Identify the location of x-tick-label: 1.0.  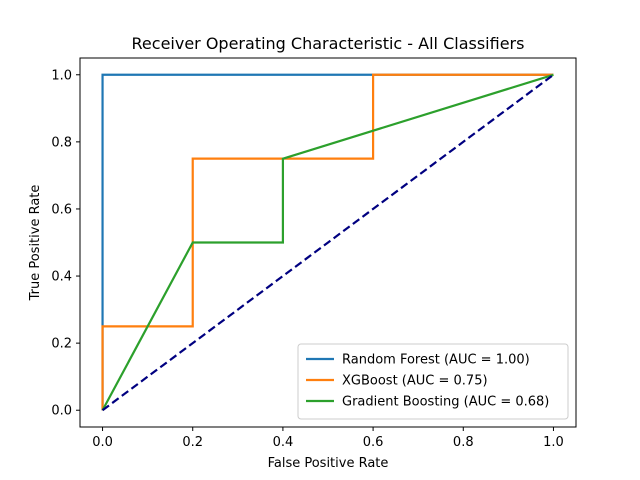
(553, 442).